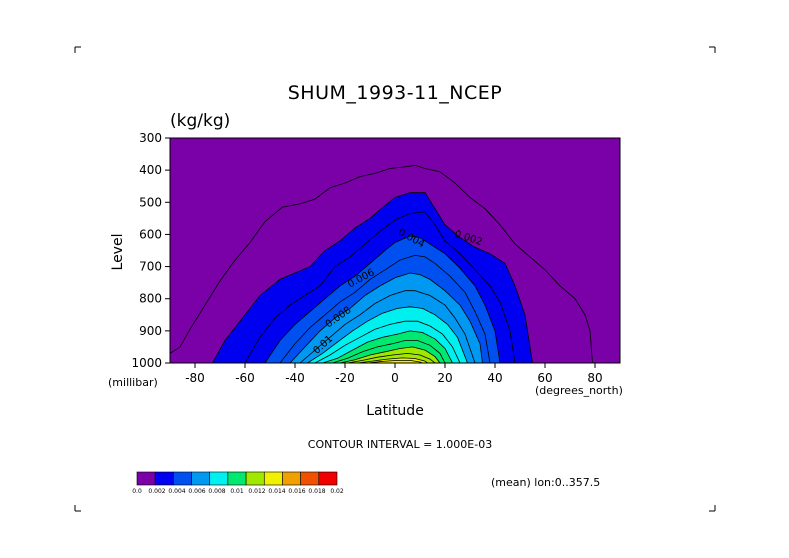  I want to click on colorbar-label-7: 0.014, so click(276, 491).